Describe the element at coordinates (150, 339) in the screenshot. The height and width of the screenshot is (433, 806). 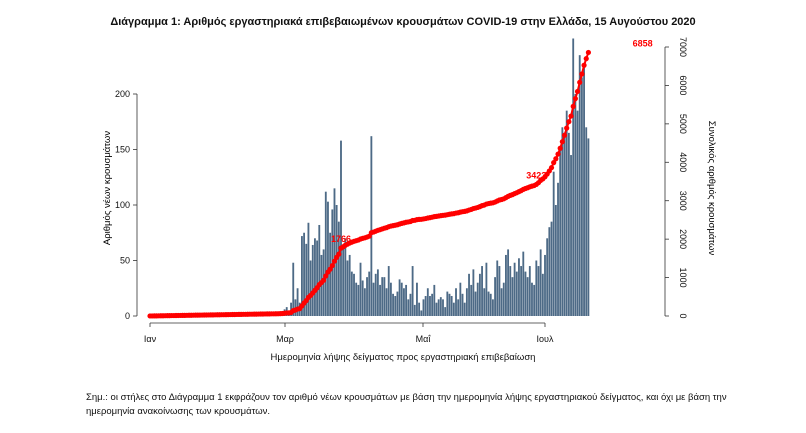
I see `x-tick-label: Ιαν` at that location.